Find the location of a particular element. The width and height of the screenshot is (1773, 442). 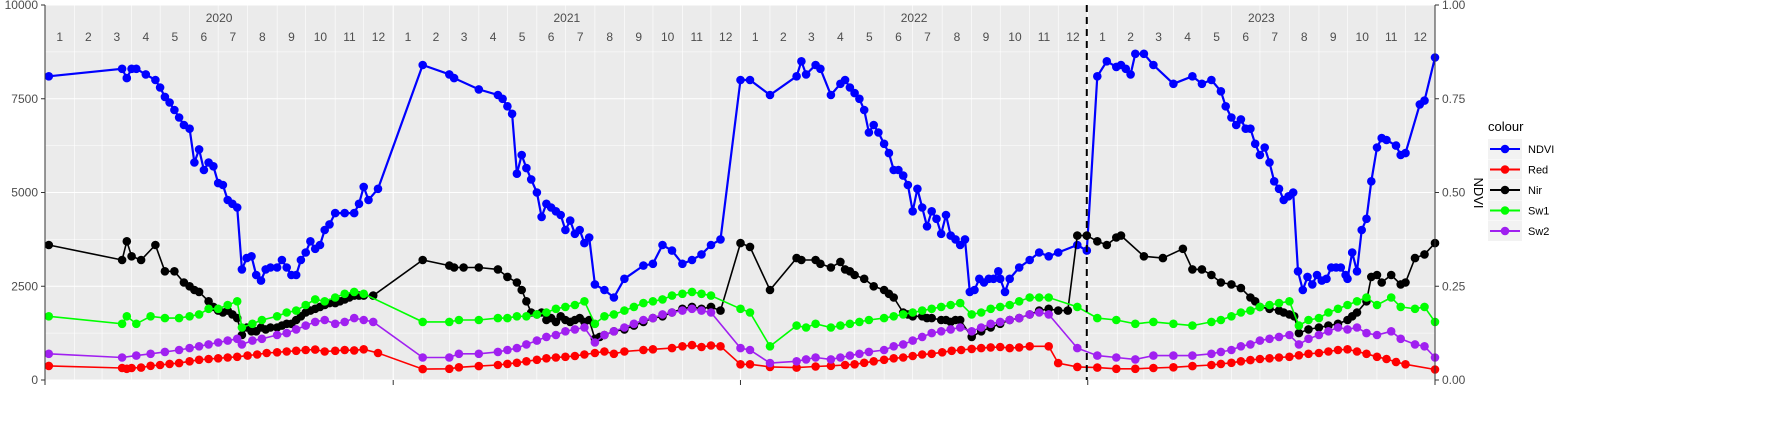

month-label: 11 is located at coordinates (696, 37).